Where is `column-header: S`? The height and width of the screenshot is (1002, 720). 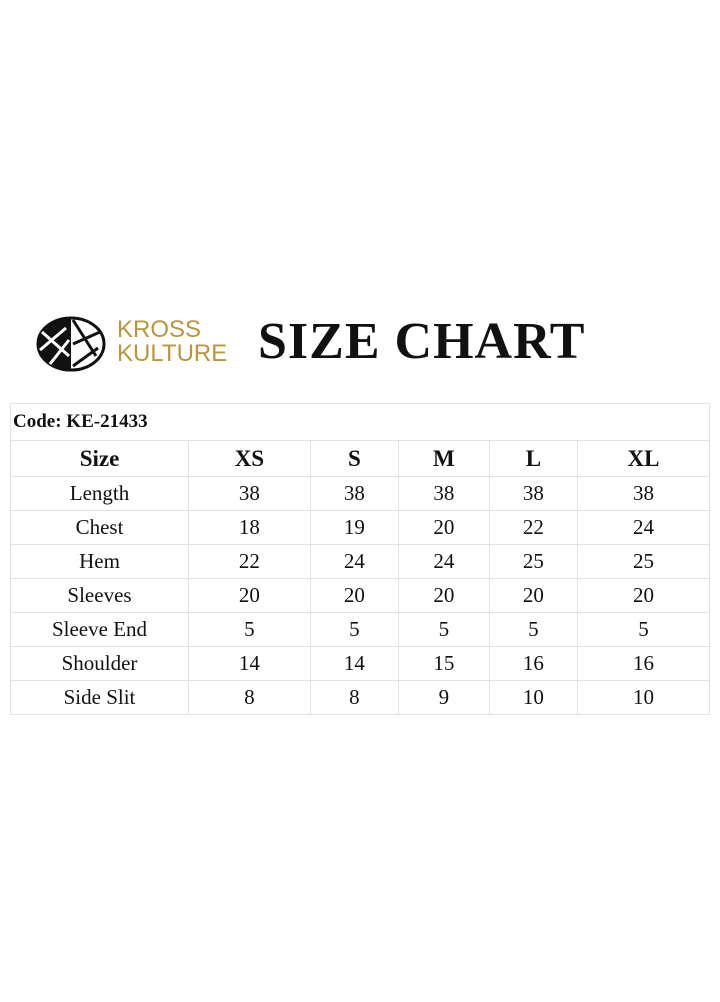
column-header: S is located at coordinates (354, 458).